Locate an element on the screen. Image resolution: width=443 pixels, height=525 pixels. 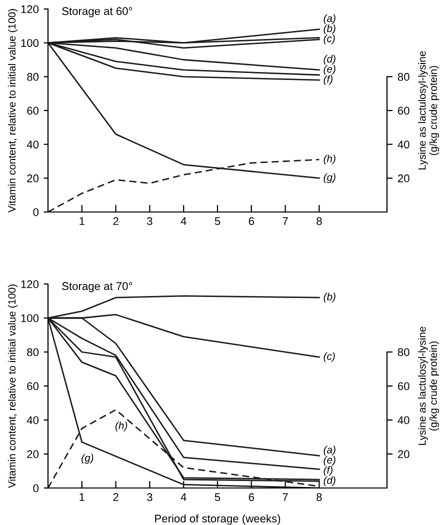
chart-title: Storage at 70° is located at coordinates (97, 287).